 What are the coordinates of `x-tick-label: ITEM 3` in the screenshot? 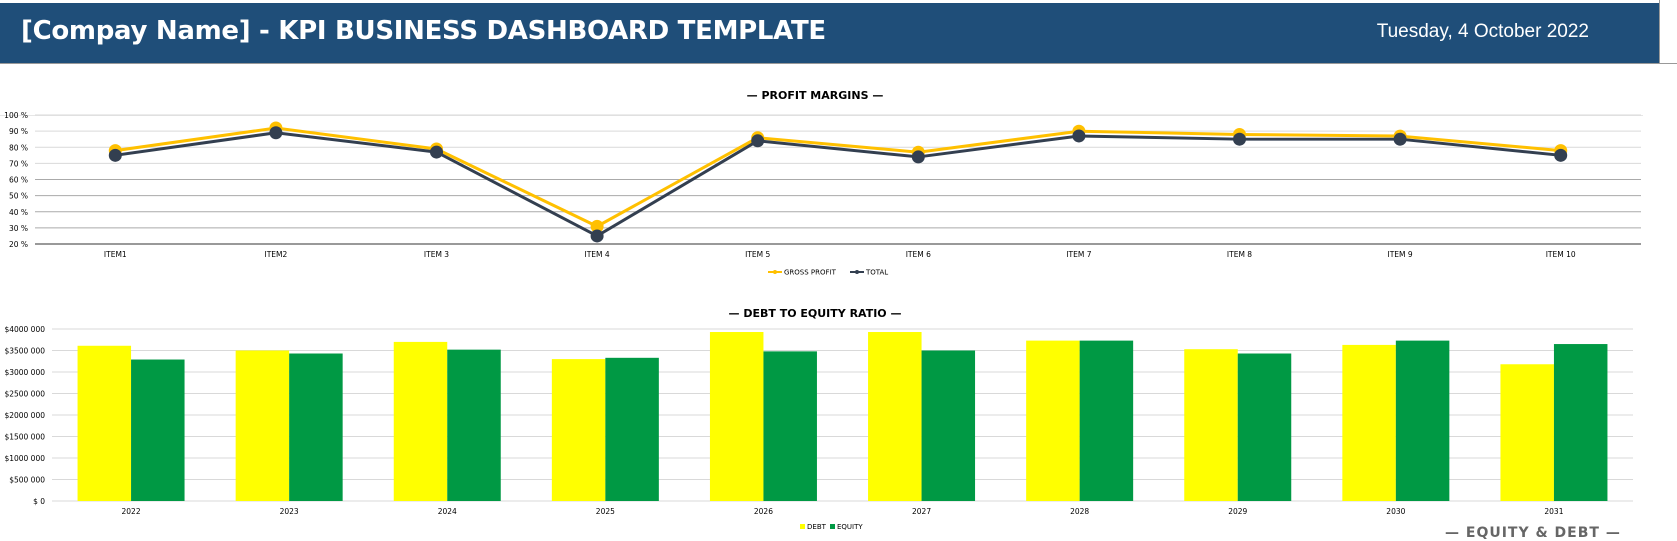 It's located at (436, 254).